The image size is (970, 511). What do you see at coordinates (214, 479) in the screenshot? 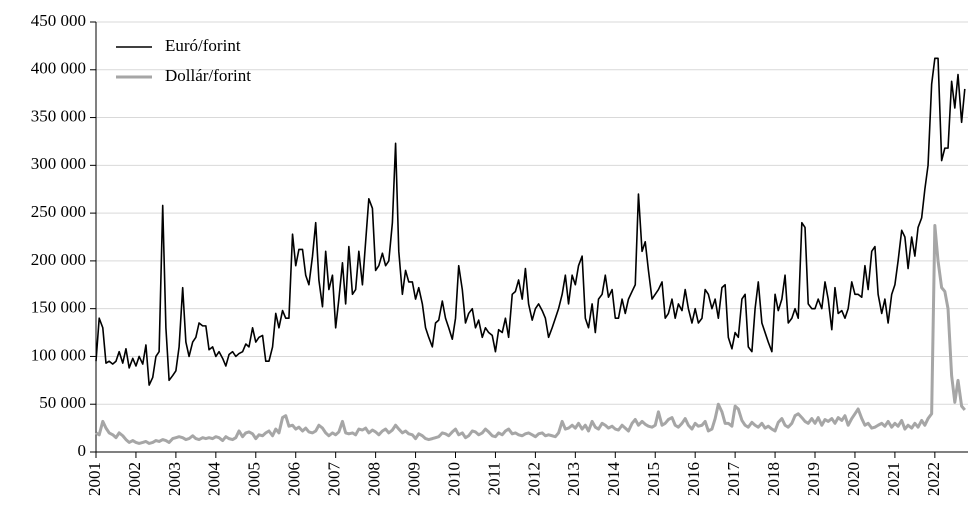
I see `x-tick-label: 2004` at bounding box center [214, 479].